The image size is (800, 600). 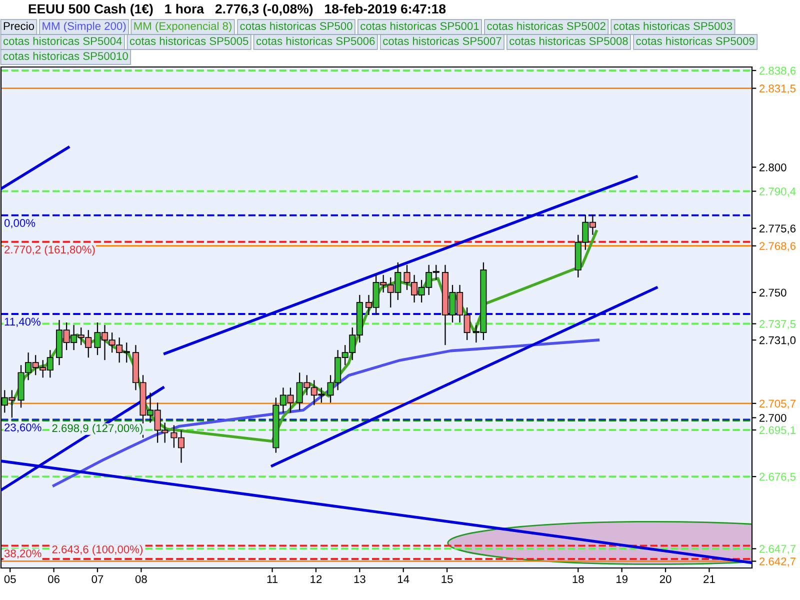 I want to click on x-tick-label: 19, so click(x=622, y=579).